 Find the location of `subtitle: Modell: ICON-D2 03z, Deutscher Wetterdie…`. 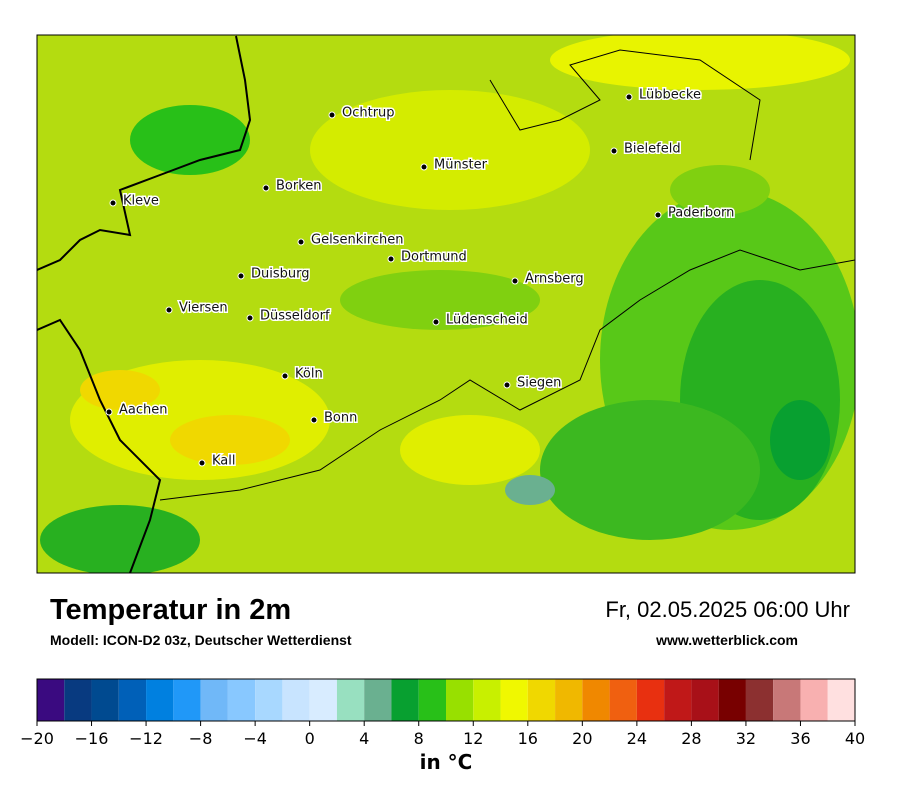

subtitle: Modell: ICON-D2 03z, Deutscher Wetterdie… is located at coordinates (201, 640).